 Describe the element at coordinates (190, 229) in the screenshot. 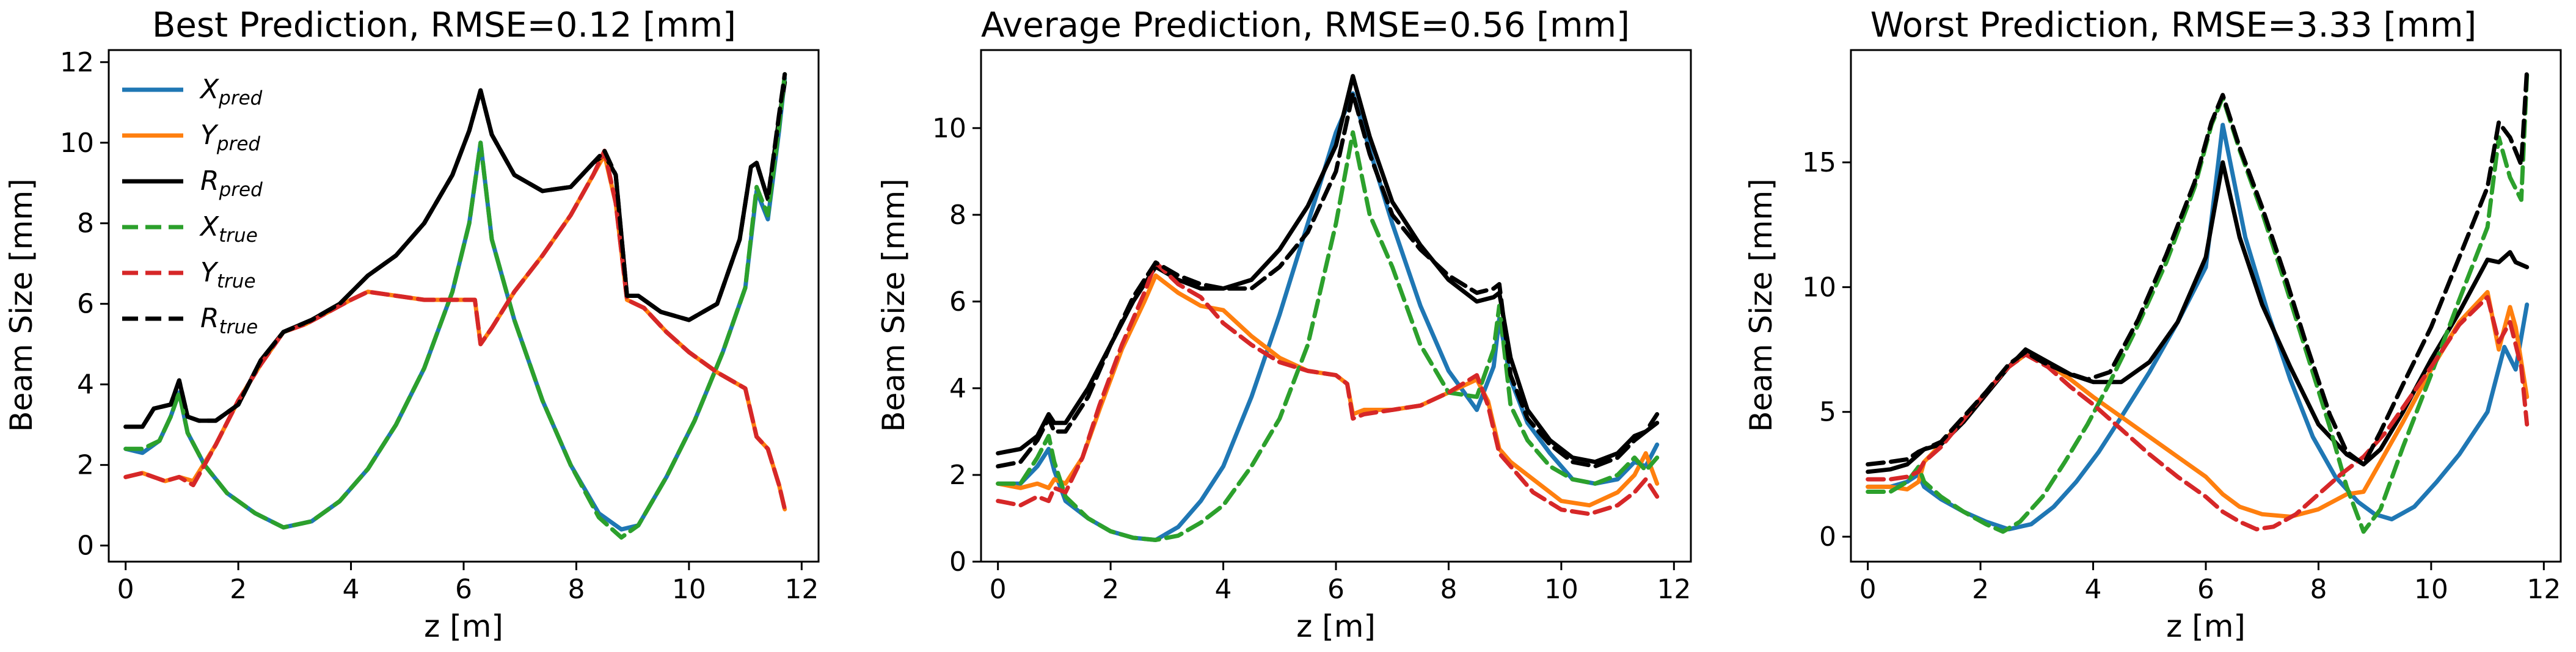

I see `legend-entry-x-true: Xtrue` at that location.